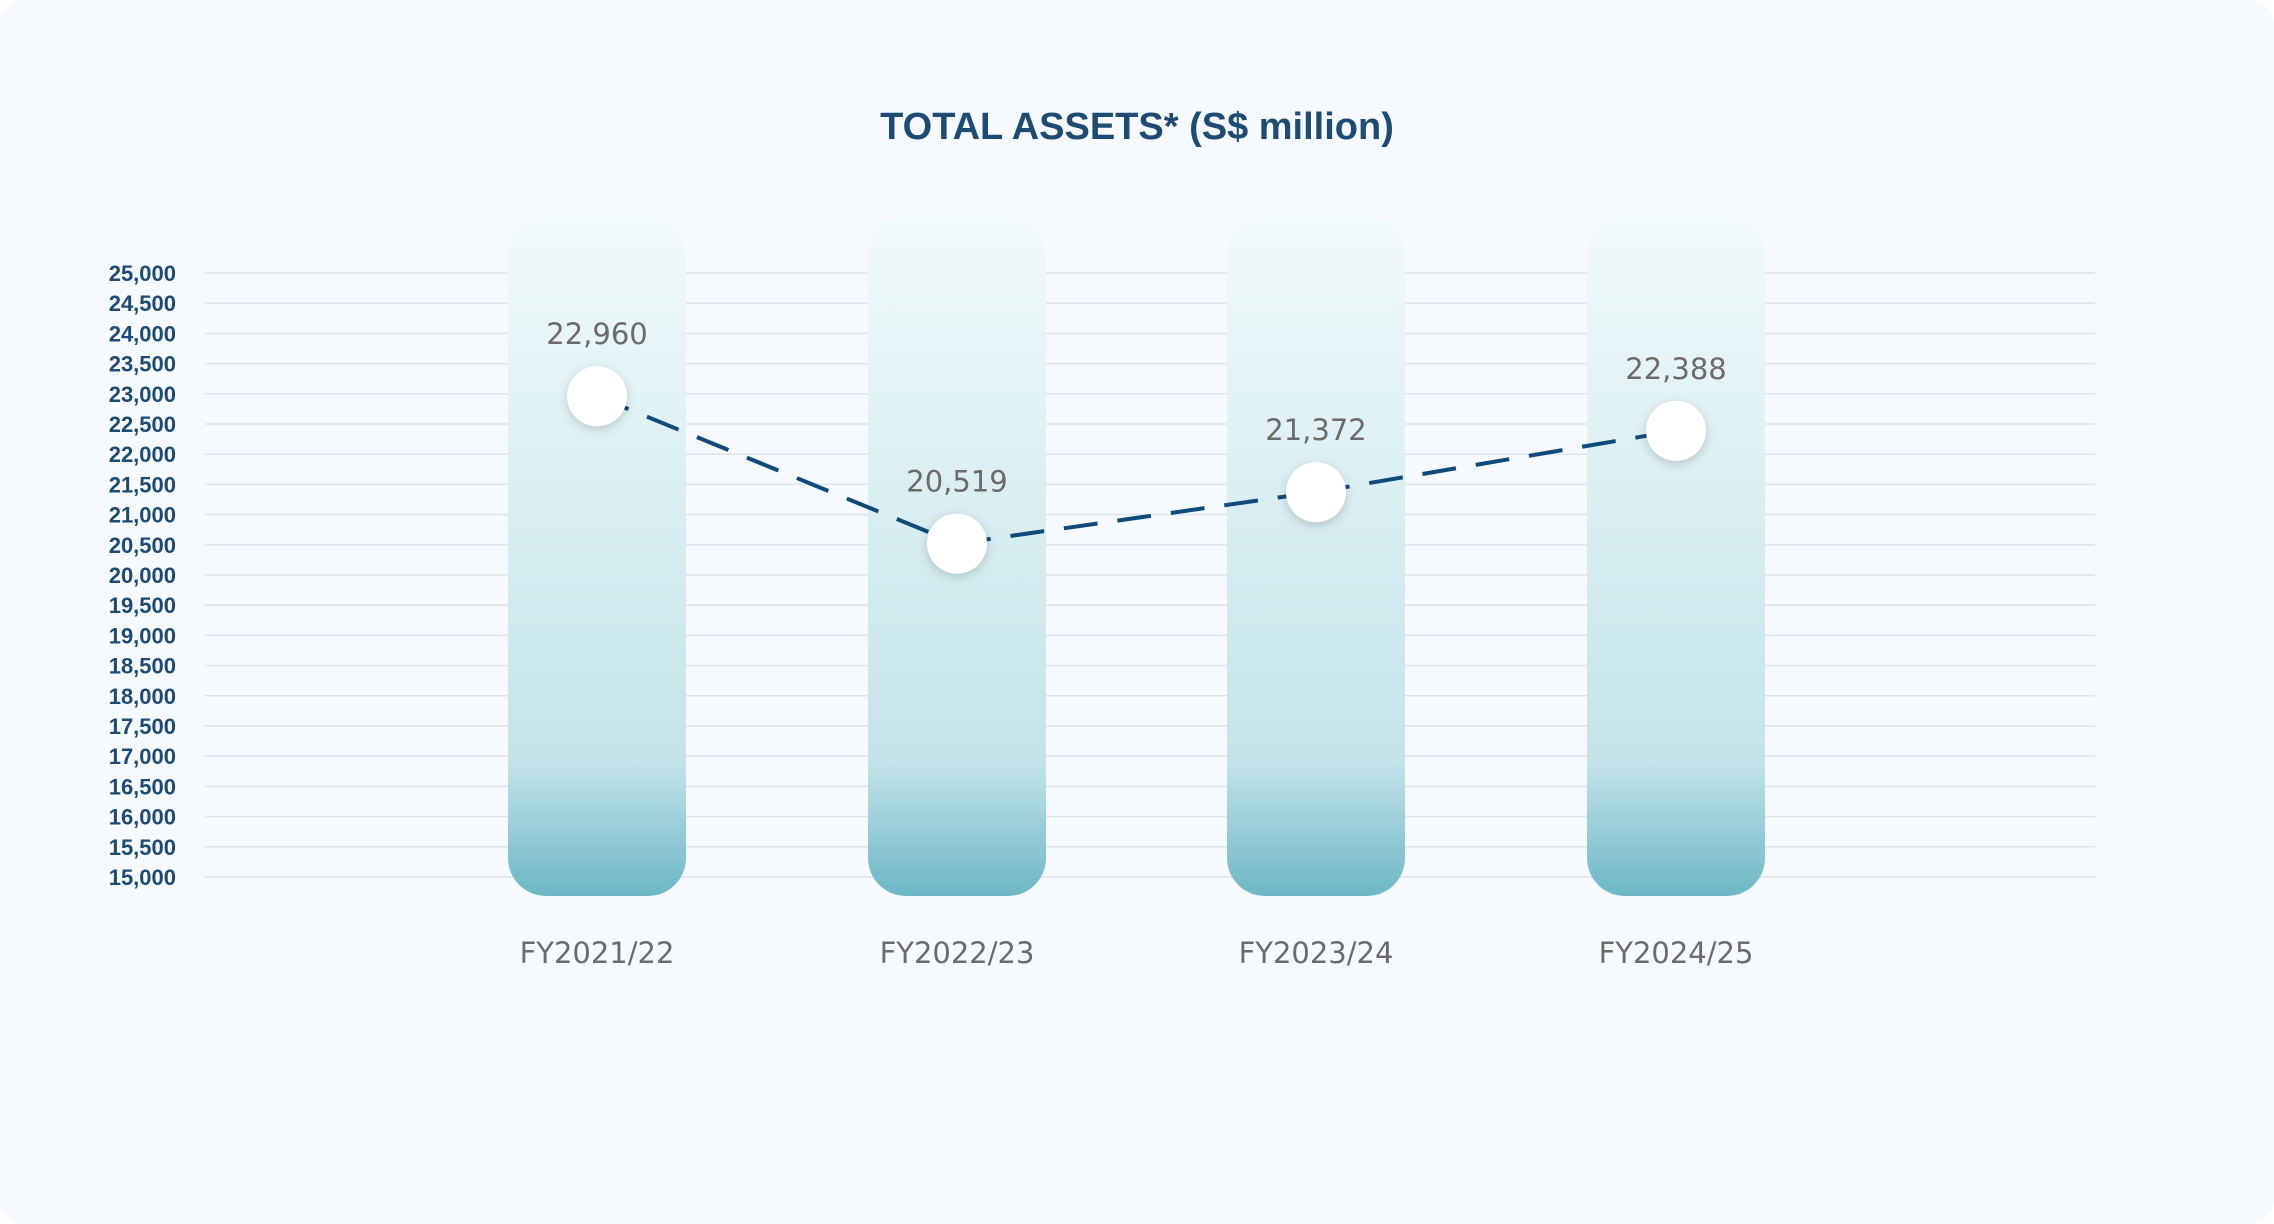 The width and height of the screenshot is (2274, 1224). Describe the element at coordinates (142, 273) in the screenshot. I see `y-tick-label: 25,000` at that location.